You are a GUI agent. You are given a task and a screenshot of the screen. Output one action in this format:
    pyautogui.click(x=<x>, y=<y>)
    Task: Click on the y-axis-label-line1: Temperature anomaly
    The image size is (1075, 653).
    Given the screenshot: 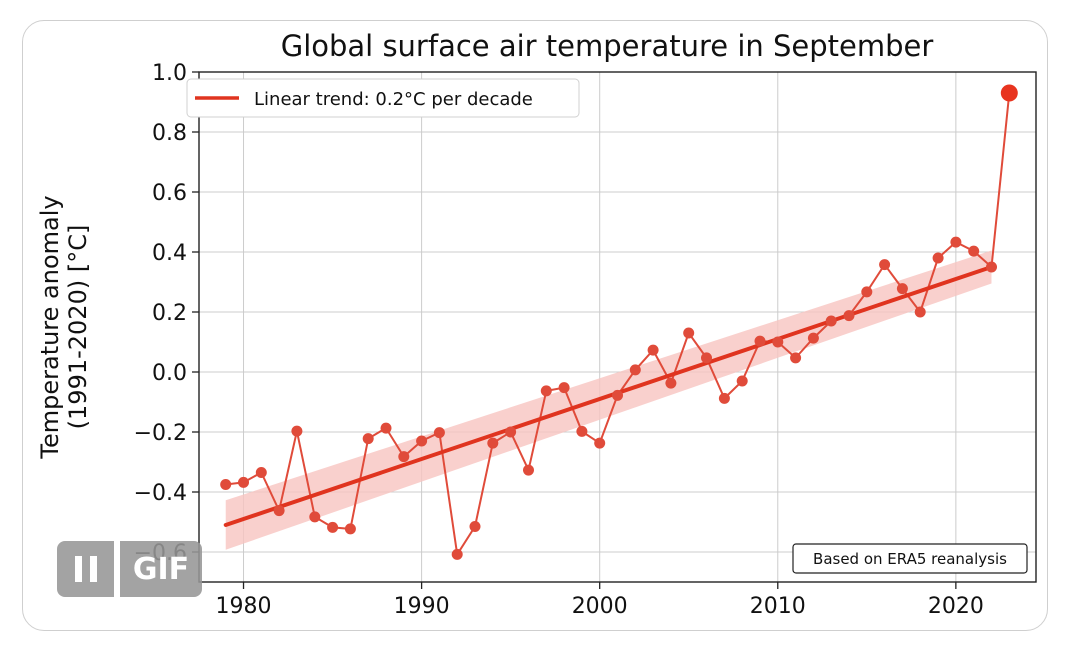 What is the action you would take?
    pyautogui.click(x=50, y=327)
    